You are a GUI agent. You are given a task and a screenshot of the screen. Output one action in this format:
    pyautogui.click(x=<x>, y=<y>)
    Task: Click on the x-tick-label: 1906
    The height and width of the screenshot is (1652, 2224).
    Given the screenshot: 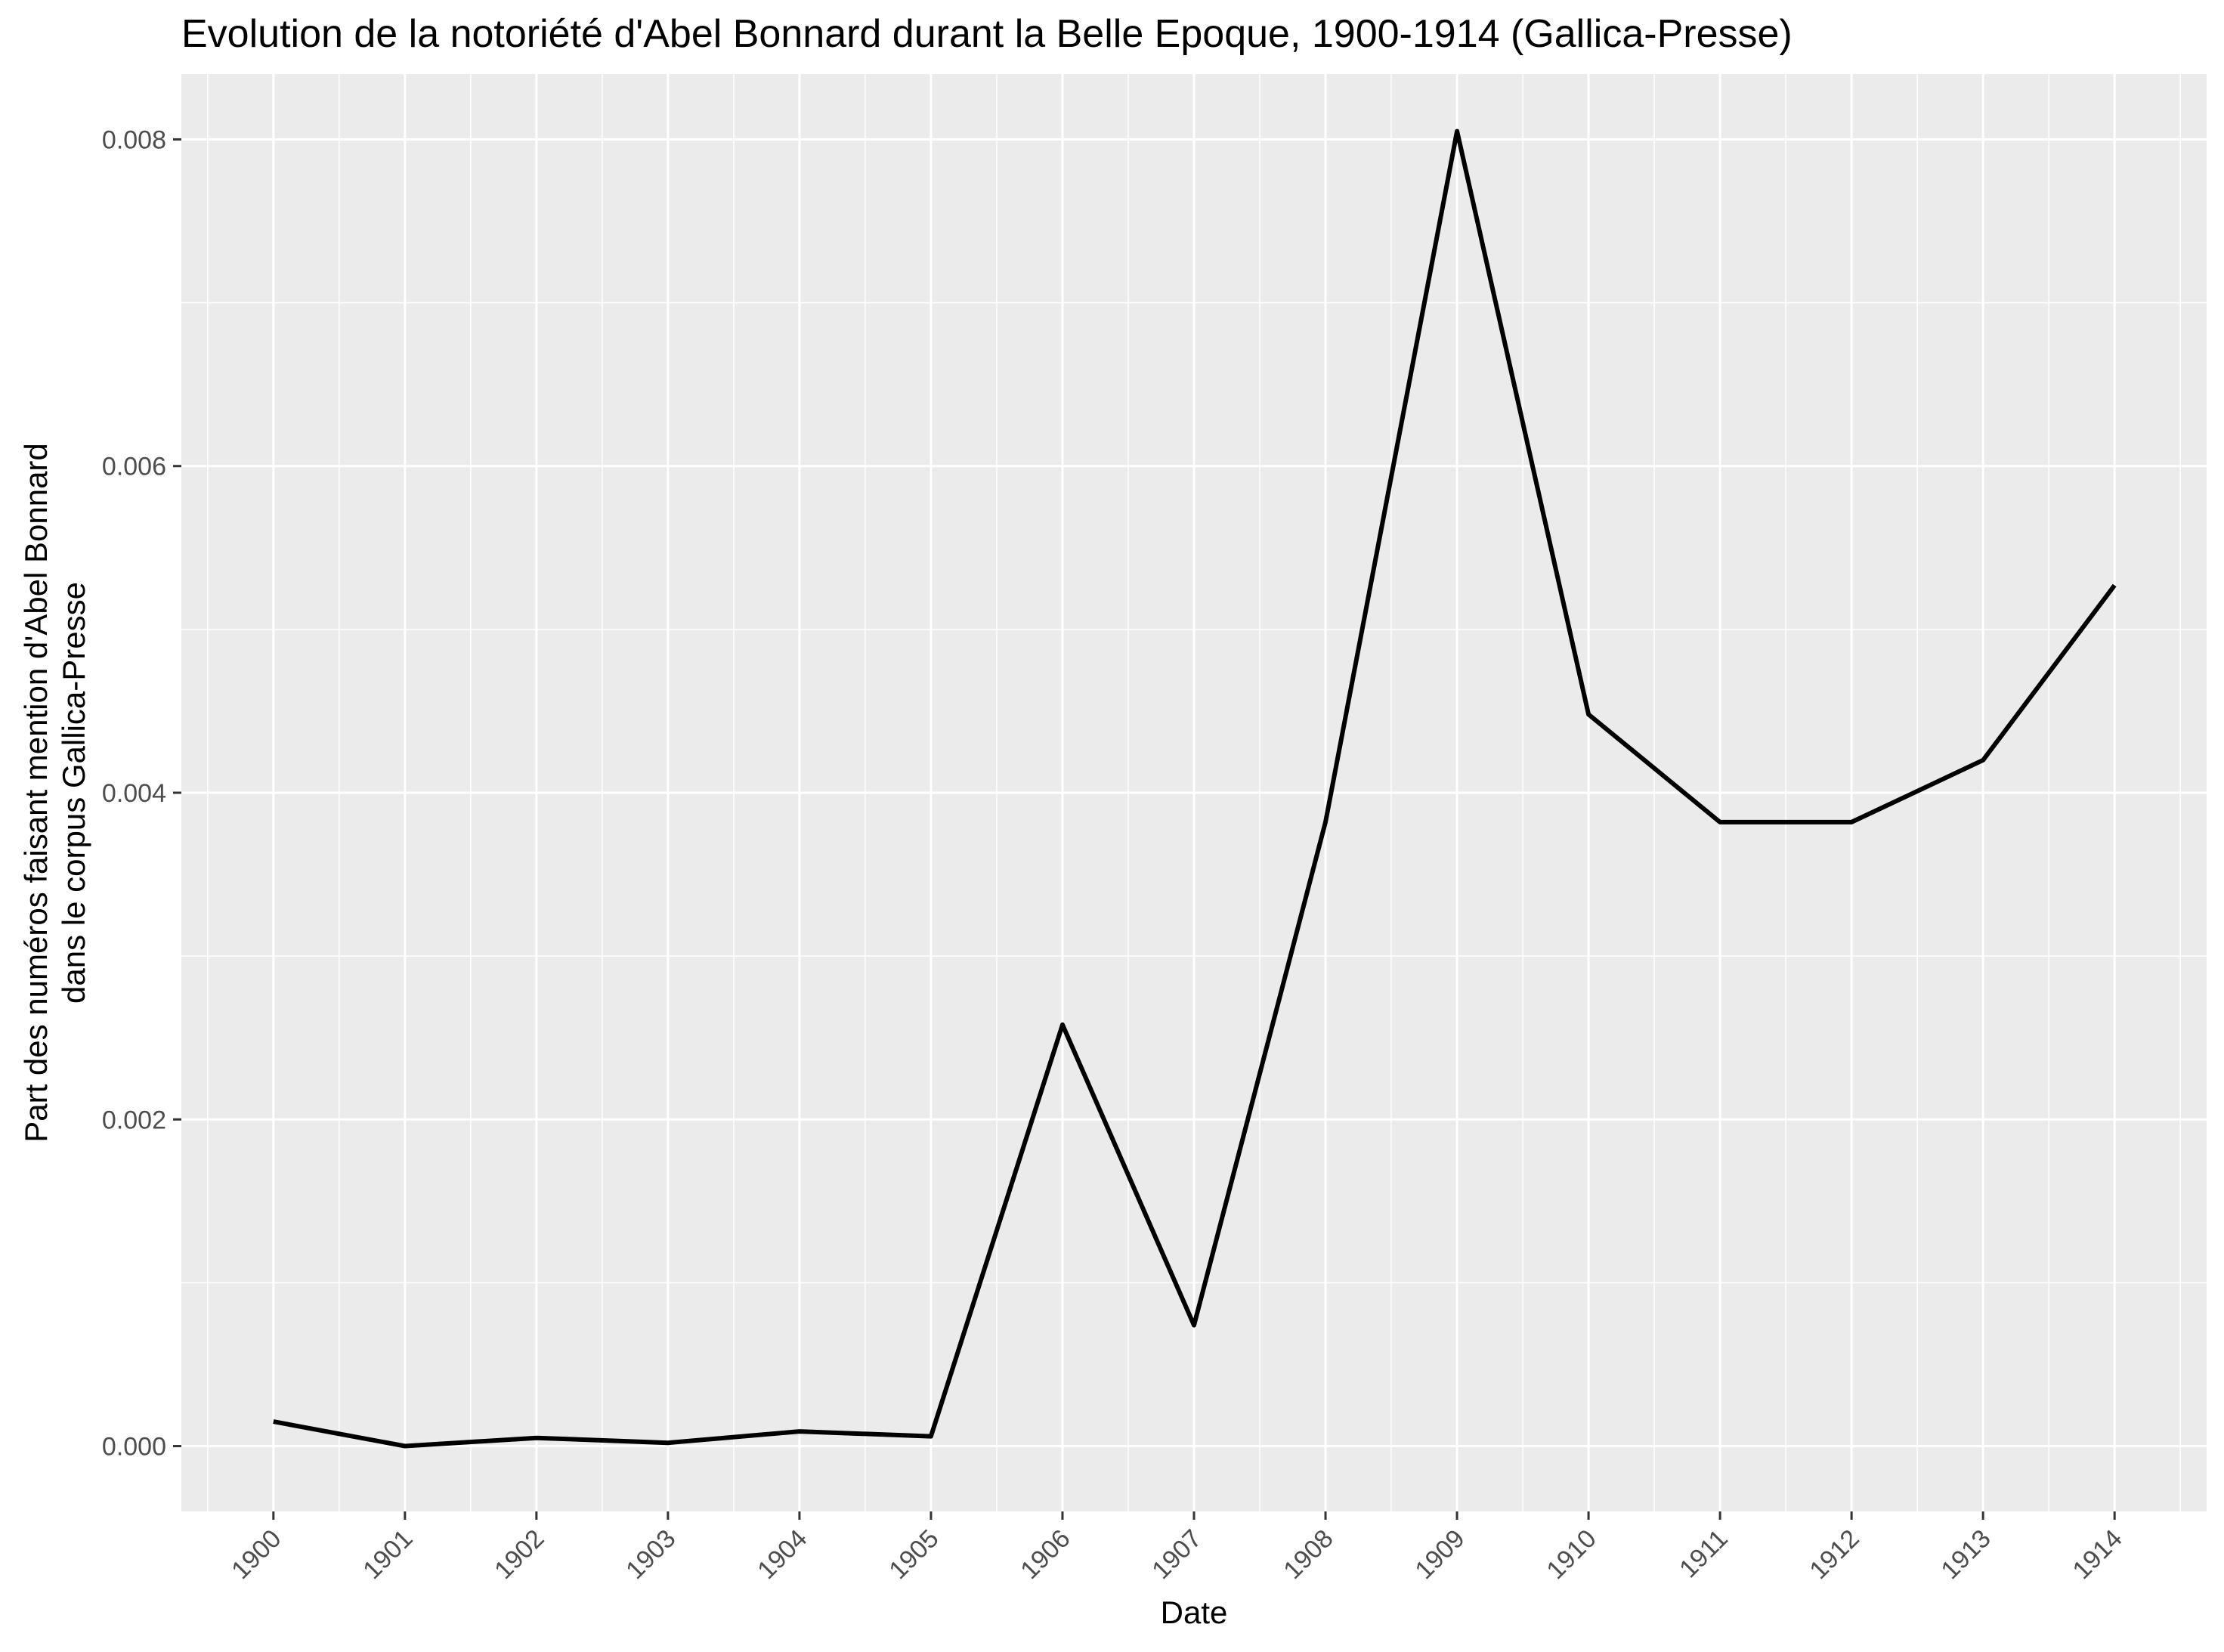 What is the action you would take?
    pyautogui.click(x=1045, y=1554)
    